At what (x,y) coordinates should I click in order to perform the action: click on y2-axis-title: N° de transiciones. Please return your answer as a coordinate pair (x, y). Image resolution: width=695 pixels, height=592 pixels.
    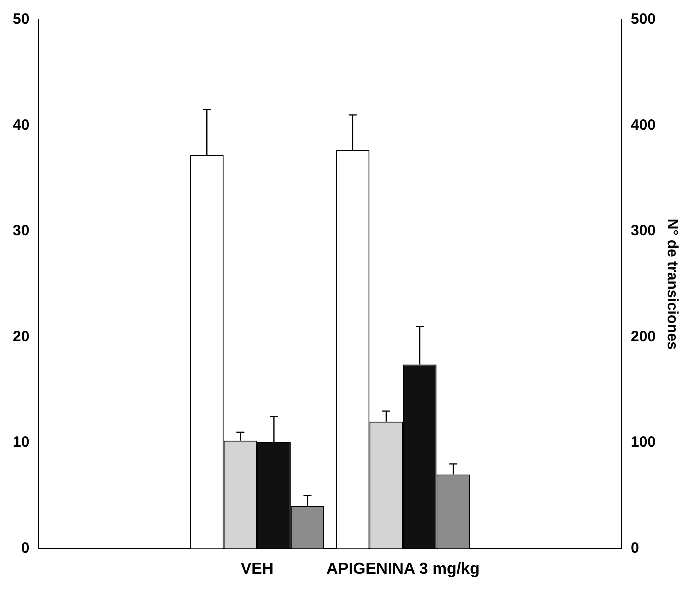
    Looking at the image, I should click on (672, 284).